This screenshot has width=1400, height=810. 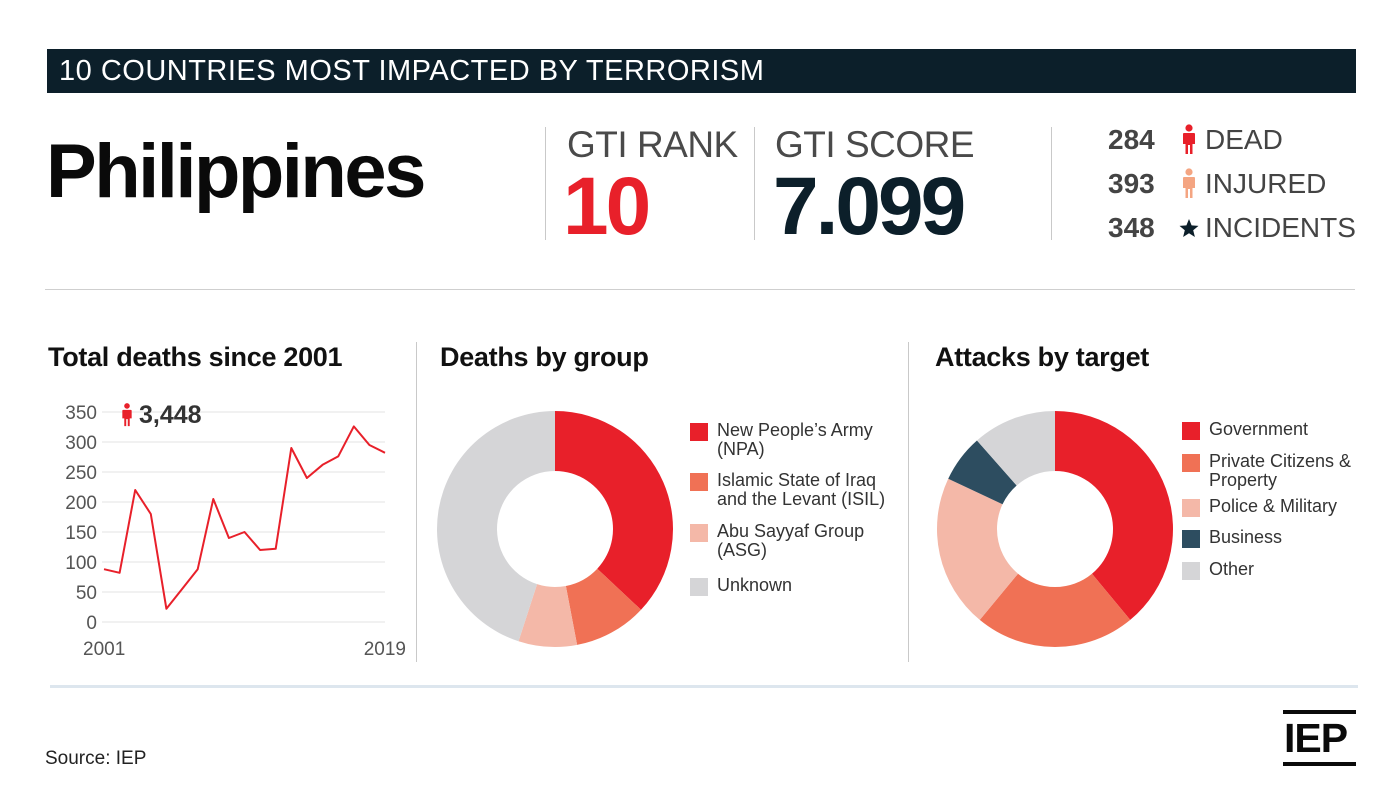 I want to click on deaths-by-group-donut, so click(x=555, y=529).